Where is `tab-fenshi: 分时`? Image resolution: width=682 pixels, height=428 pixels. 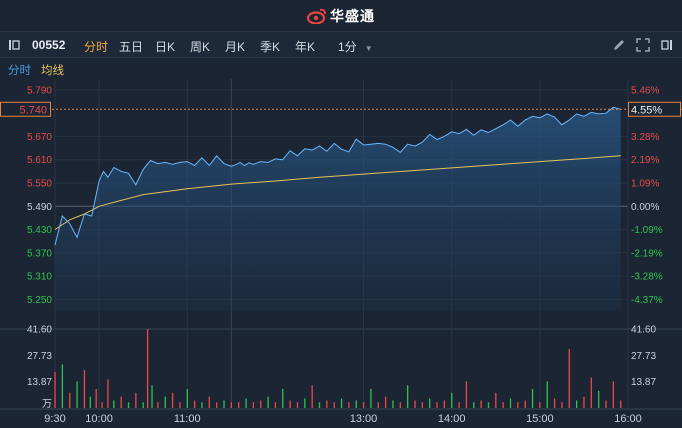
tab-fenshi: 分时 is located at coordinates (96, 47).